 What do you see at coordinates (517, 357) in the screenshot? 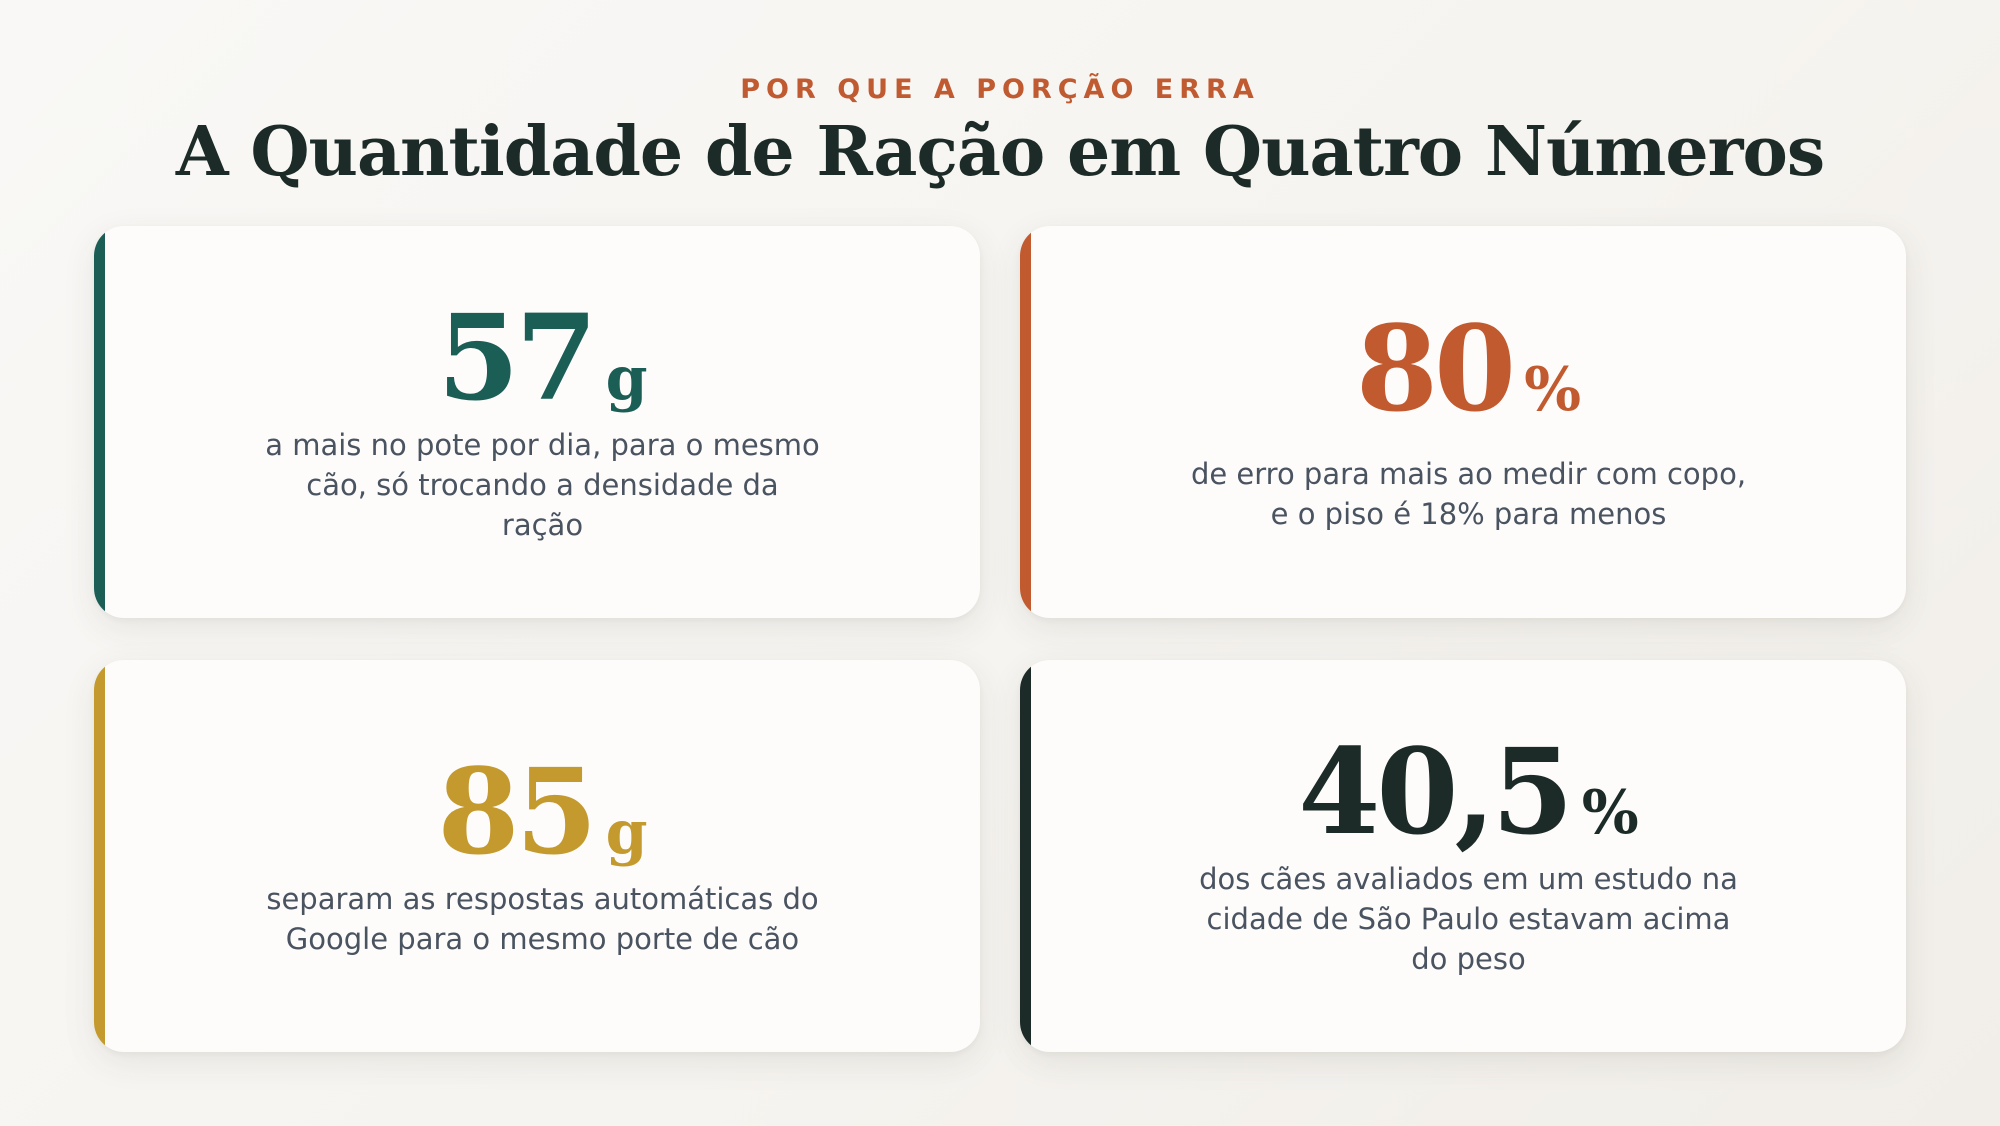
I see `stat-value: 57` at bounding box center [517, 357].